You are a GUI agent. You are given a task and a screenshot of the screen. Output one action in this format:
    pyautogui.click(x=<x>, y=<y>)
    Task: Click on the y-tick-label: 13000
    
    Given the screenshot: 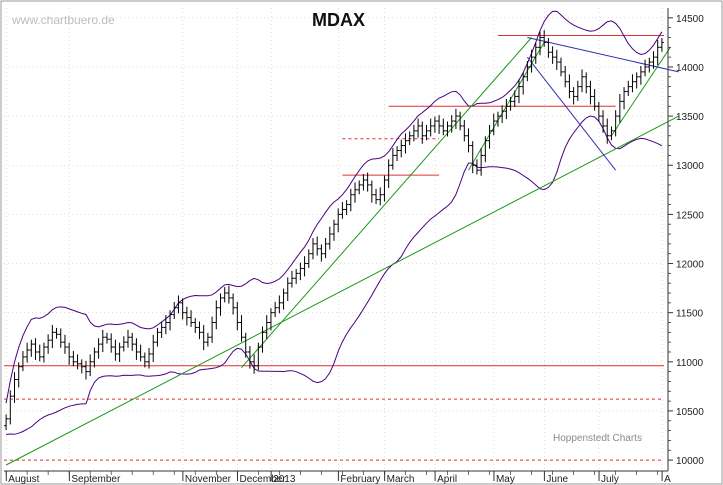 What is the action you would take?
    pyautogui.click(x=690, y=166)
    